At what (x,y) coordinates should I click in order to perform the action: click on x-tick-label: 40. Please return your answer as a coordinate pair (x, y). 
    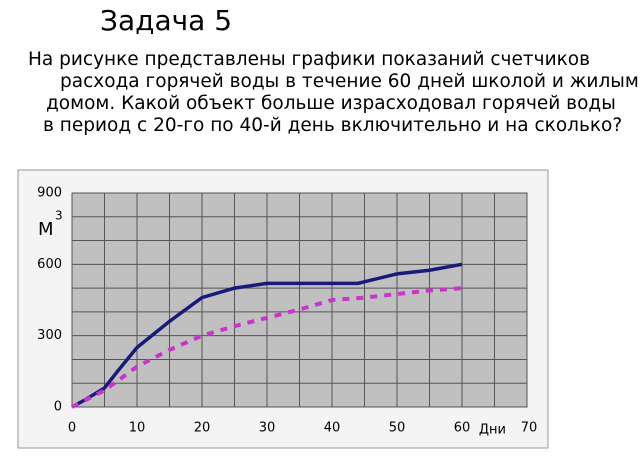
    Looking at the image, I should click on (332, 428).